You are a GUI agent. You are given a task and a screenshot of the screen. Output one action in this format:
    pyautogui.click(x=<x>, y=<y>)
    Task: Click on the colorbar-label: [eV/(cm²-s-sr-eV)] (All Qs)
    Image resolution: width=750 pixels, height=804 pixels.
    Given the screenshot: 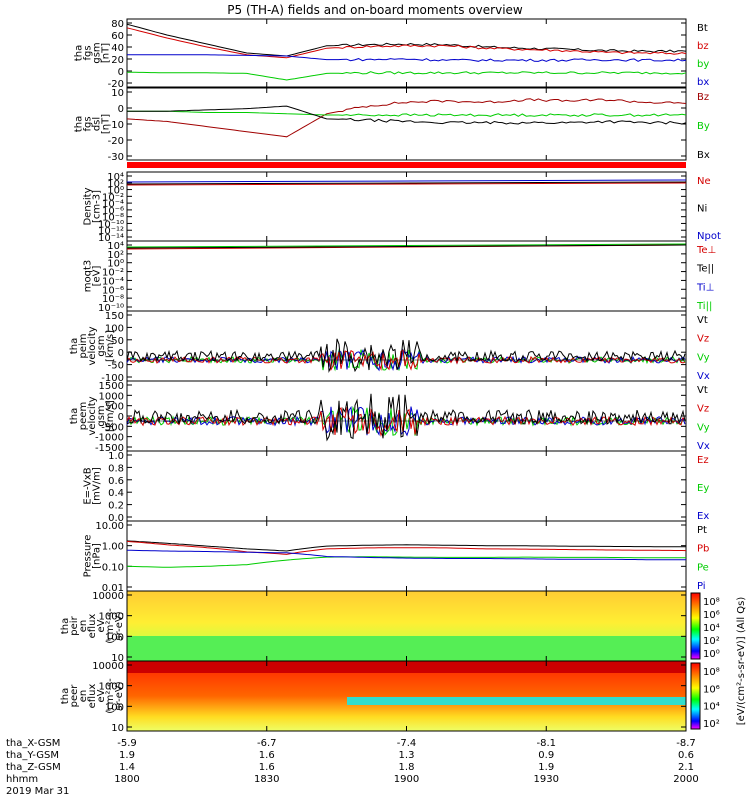 What is the action you would take?
    pyautogui.click(x=741, y=661)
    